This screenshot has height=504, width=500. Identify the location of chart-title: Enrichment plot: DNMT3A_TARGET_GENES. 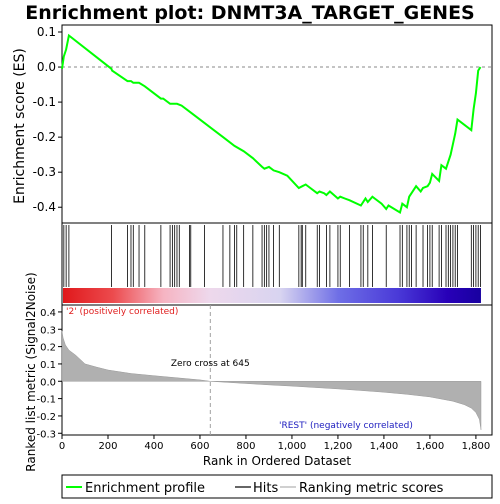
(250, 13).